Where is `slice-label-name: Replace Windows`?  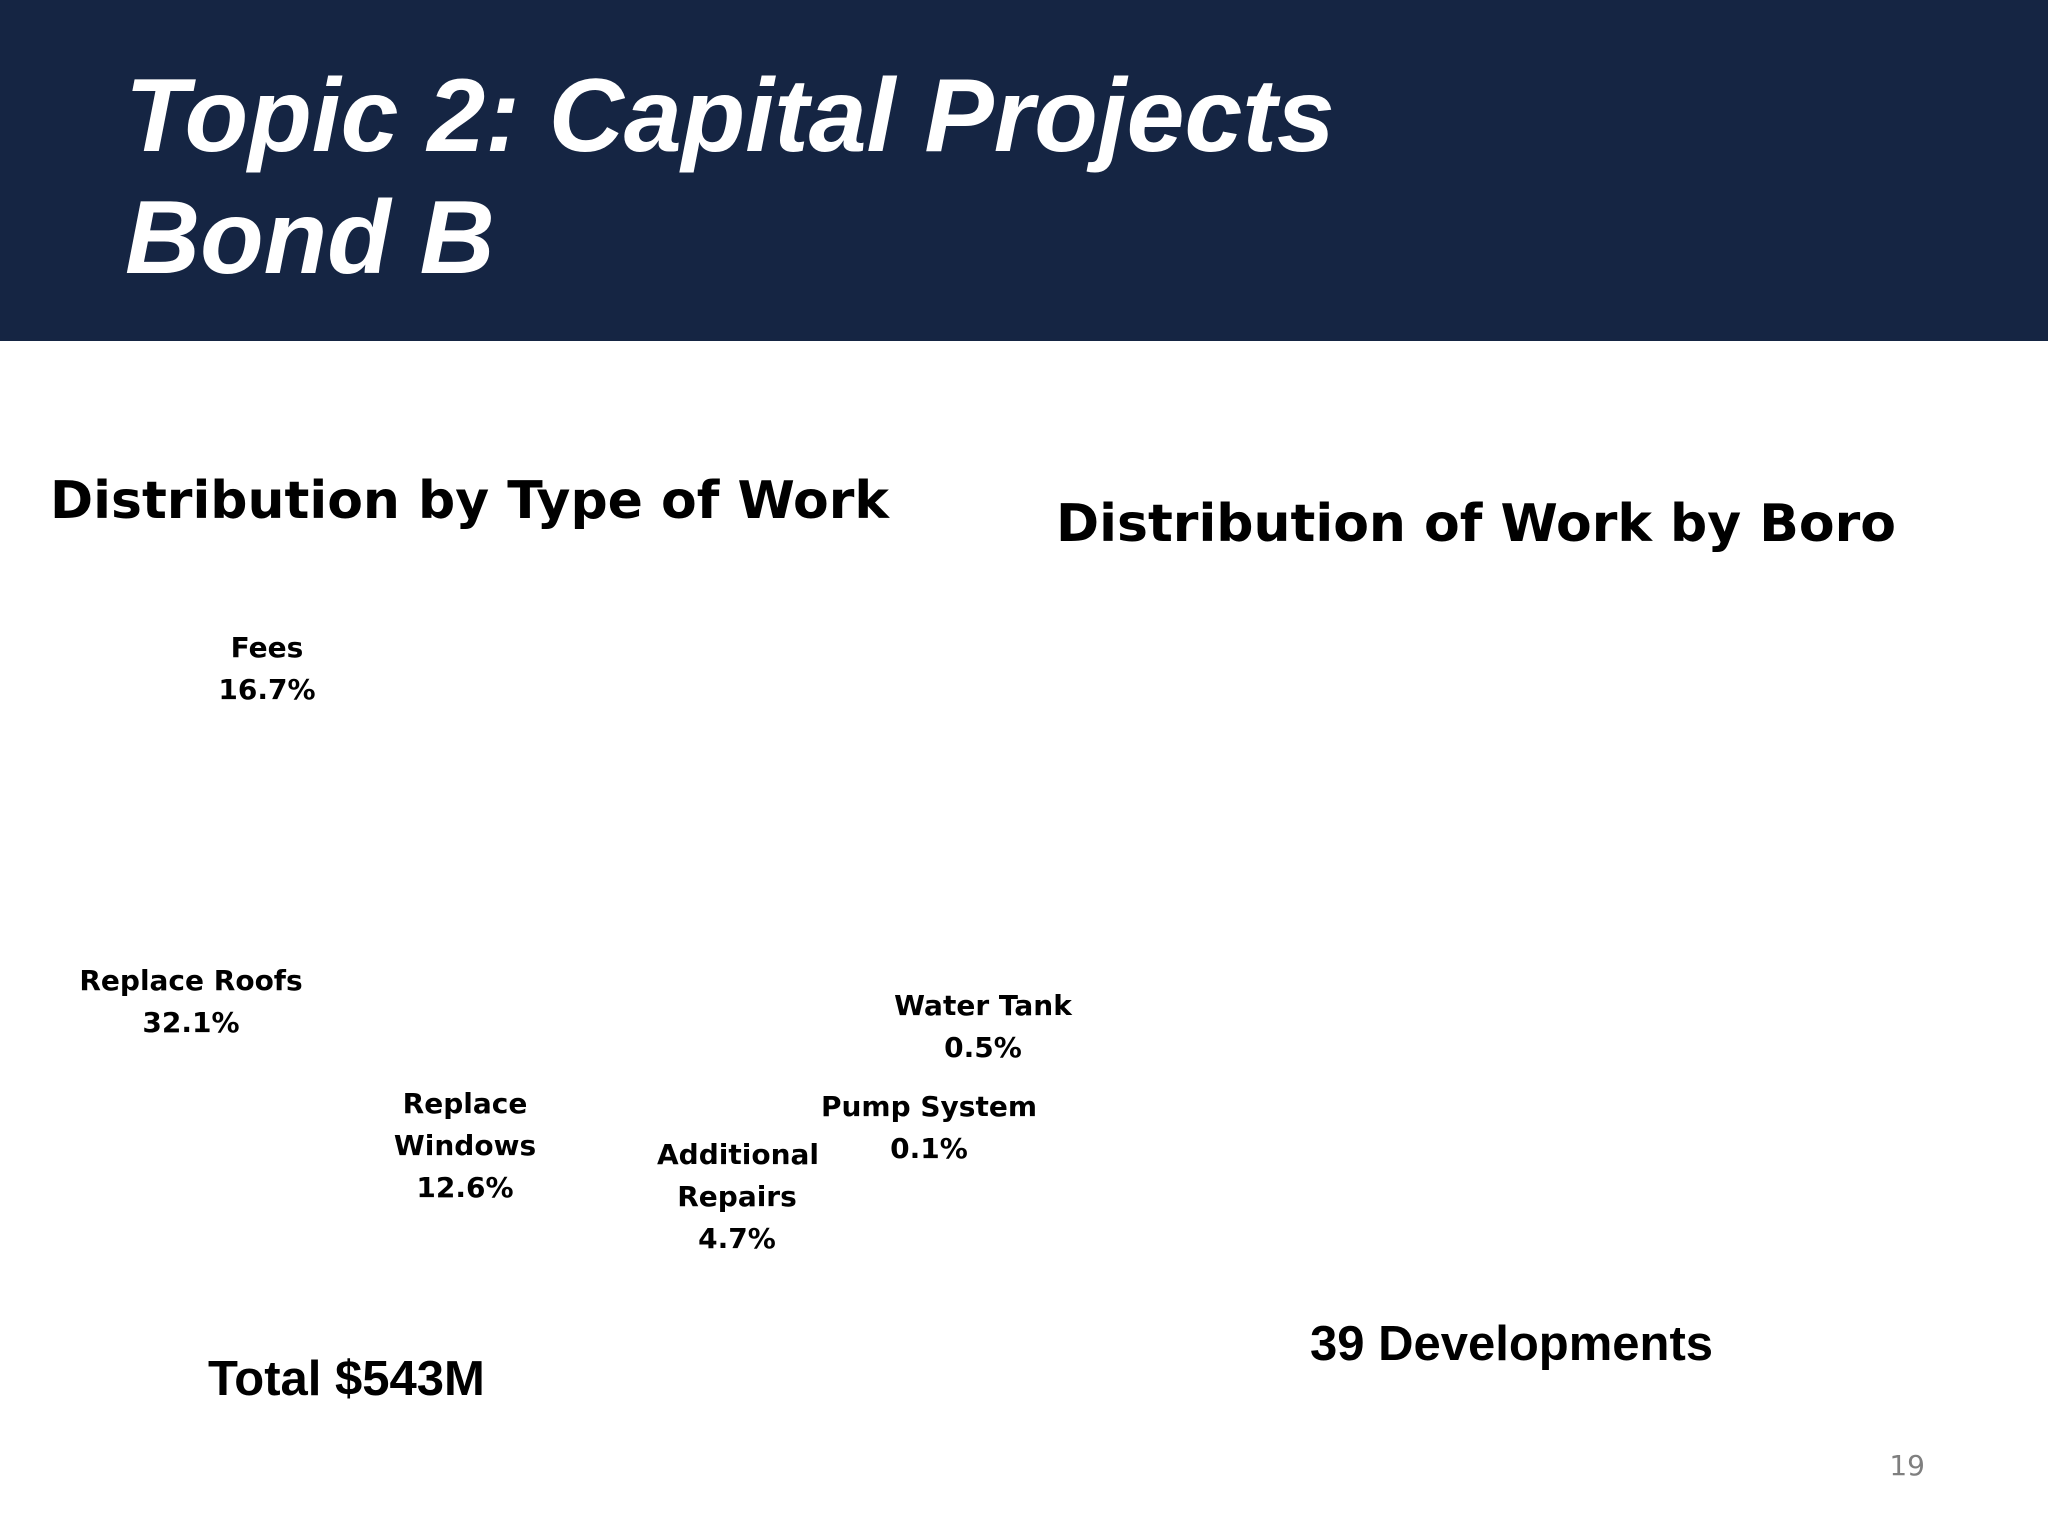 slice-label-name: Replace Windows is located at coordinates (465, 1124).